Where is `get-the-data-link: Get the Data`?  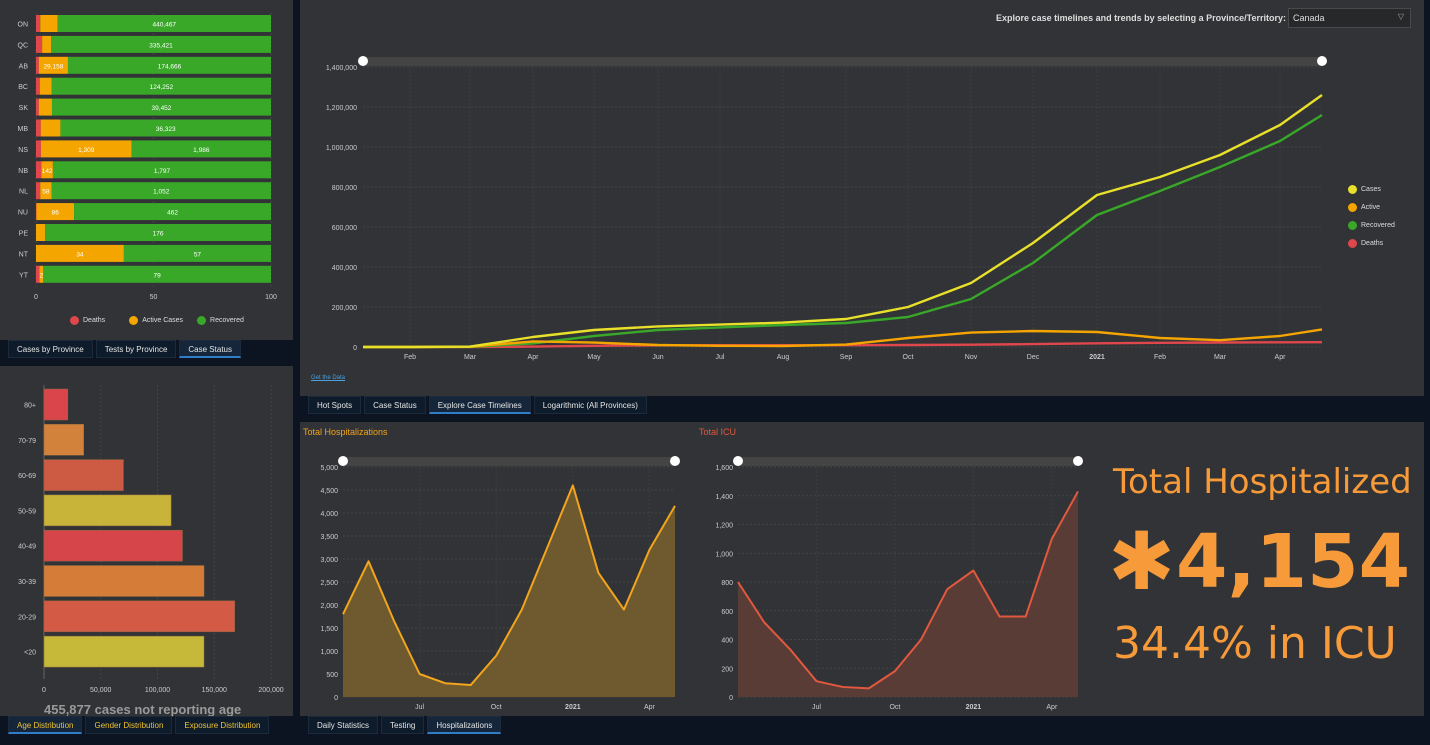
get-the-data-link: Get the Data is located at coordinates (328, 378).